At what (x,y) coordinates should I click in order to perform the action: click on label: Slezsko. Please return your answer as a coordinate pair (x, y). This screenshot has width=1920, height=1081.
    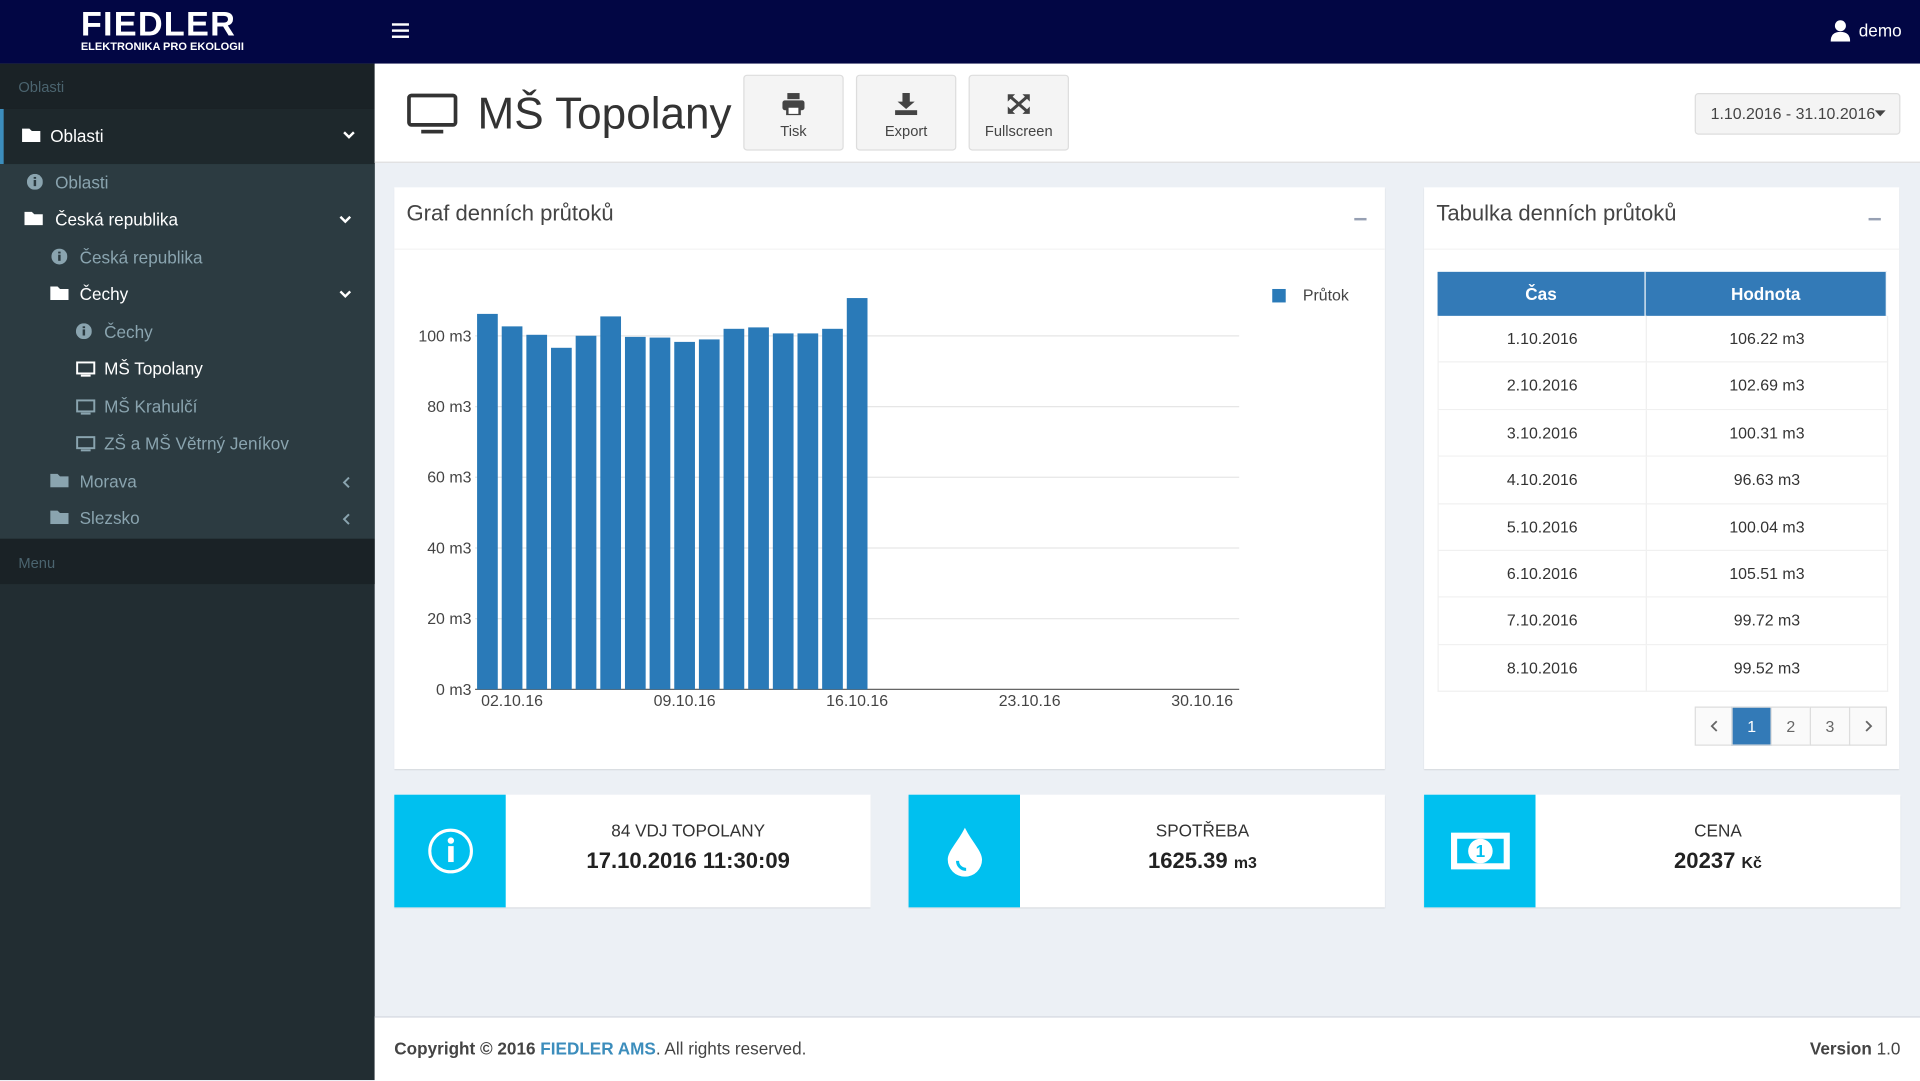
    Looking at the image, I should click on (109, 518).